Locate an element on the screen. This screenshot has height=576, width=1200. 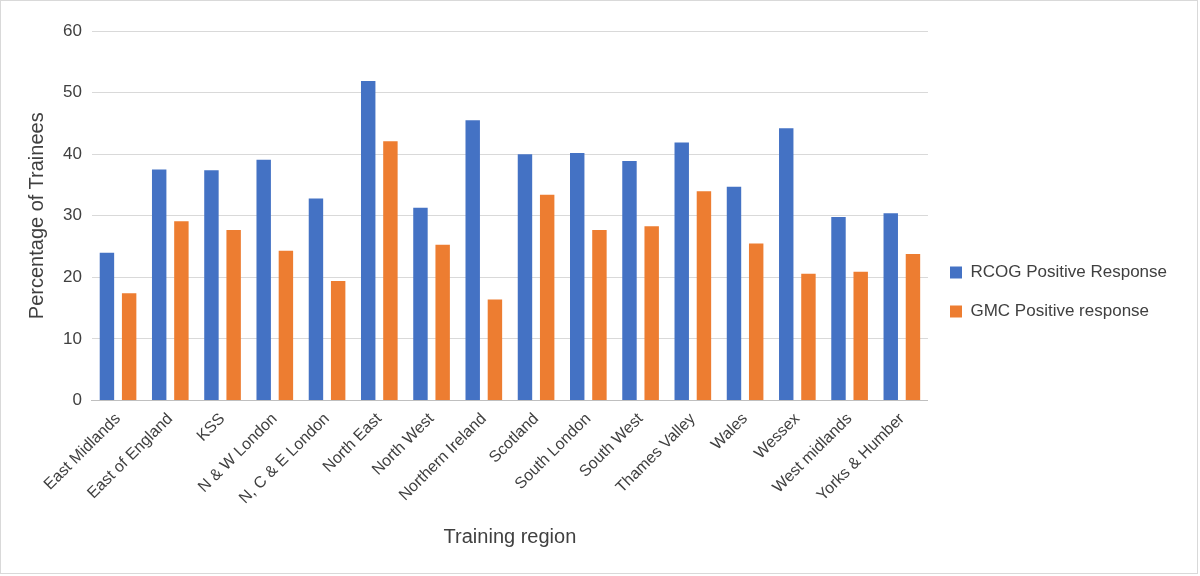
y-tick-label: 50 is located at coordinates (72, 92).